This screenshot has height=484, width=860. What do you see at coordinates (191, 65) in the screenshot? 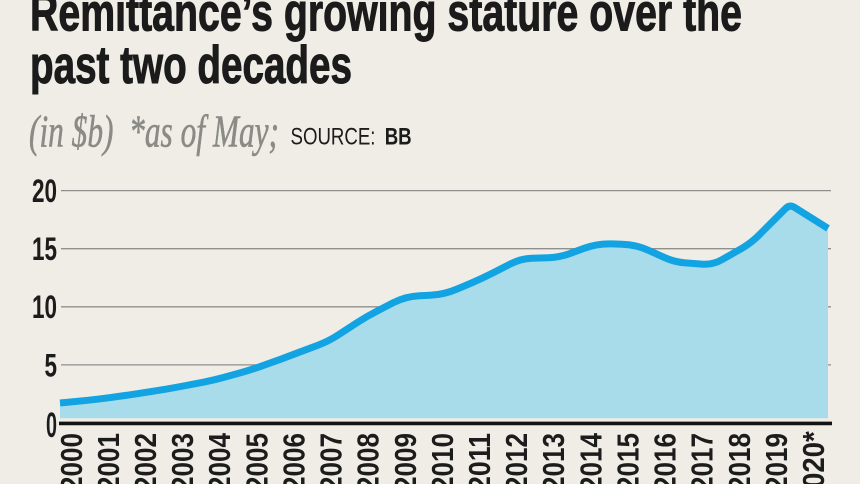
I see `svg-text: past two decades` at bounding box center [191, 65].